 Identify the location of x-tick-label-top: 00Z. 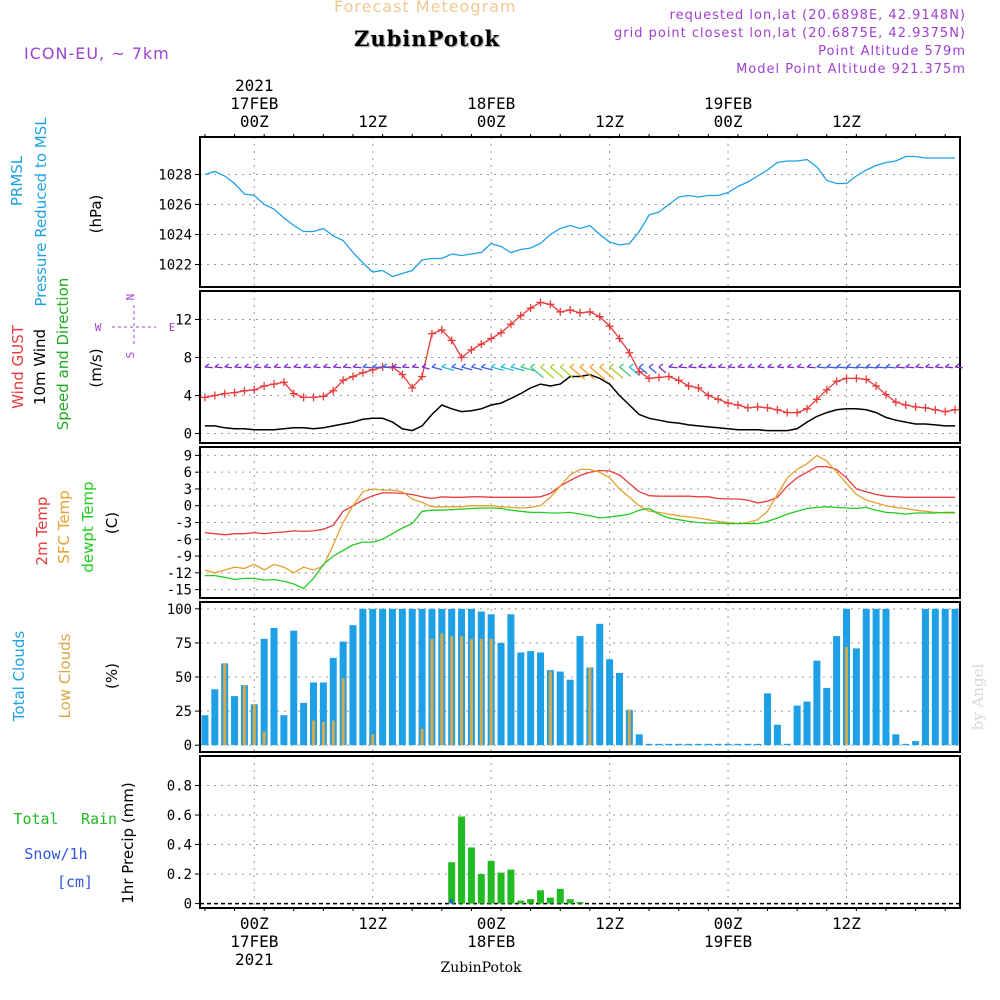
(491, 121).